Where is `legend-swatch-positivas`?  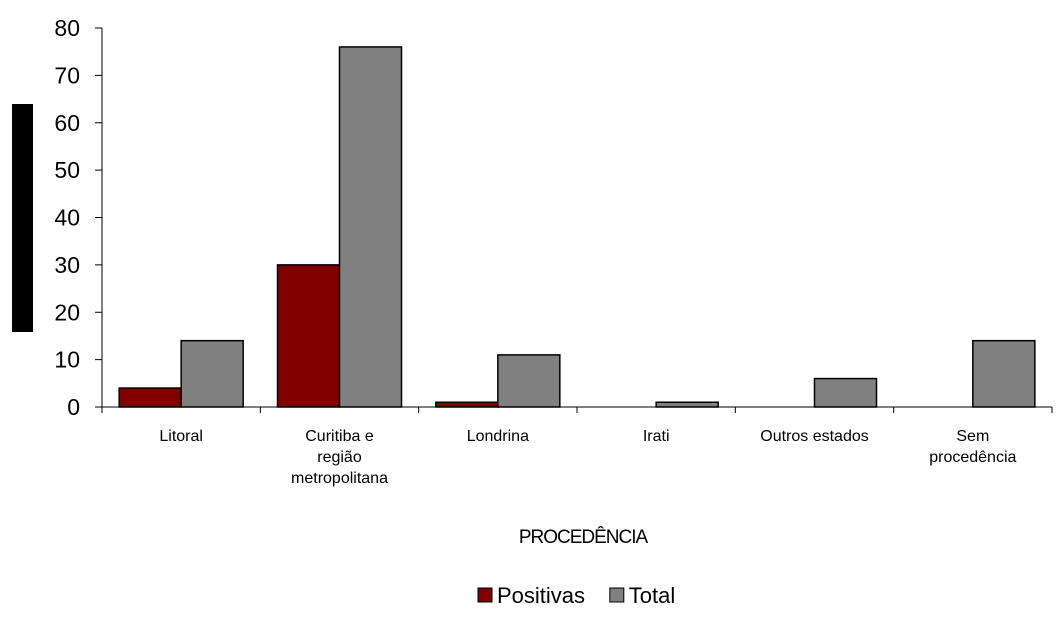
legend-swatch-positivas is located at coordinates (485, 595).